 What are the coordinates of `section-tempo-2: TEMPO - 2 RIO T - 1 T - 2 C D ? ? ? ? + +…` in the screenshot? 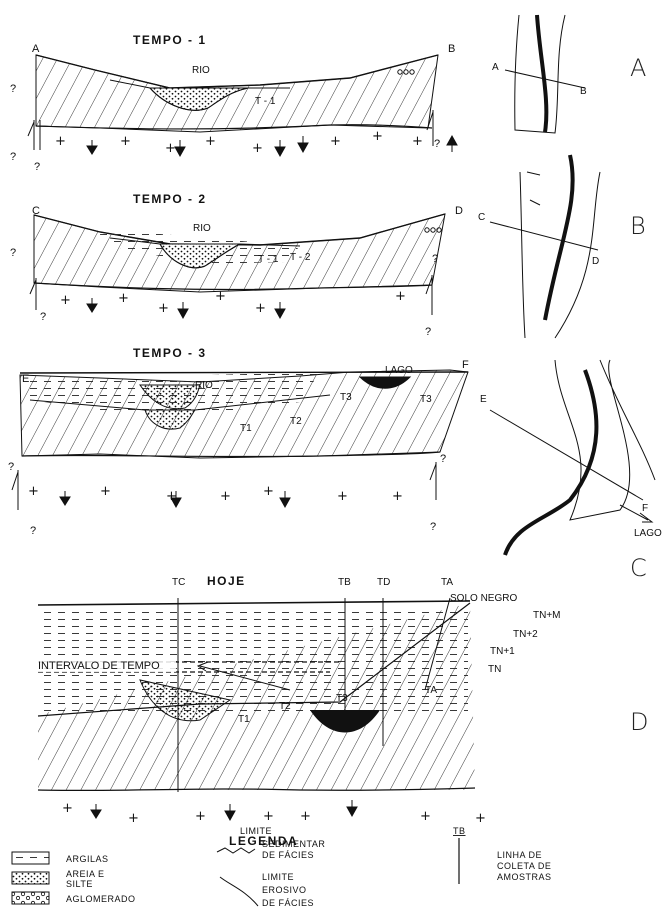 It's located at (236, 265).